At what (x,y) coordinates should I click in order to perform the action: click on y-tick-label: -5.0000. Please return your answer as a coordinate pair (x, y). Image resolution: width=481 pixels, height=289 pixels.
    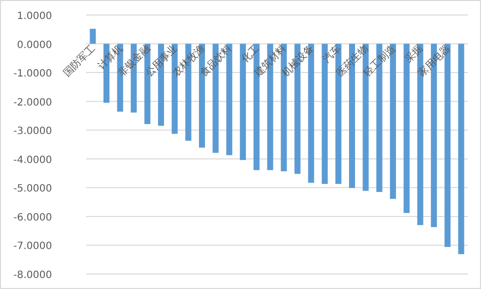
    Looking at the image, I should click on (32, 189).